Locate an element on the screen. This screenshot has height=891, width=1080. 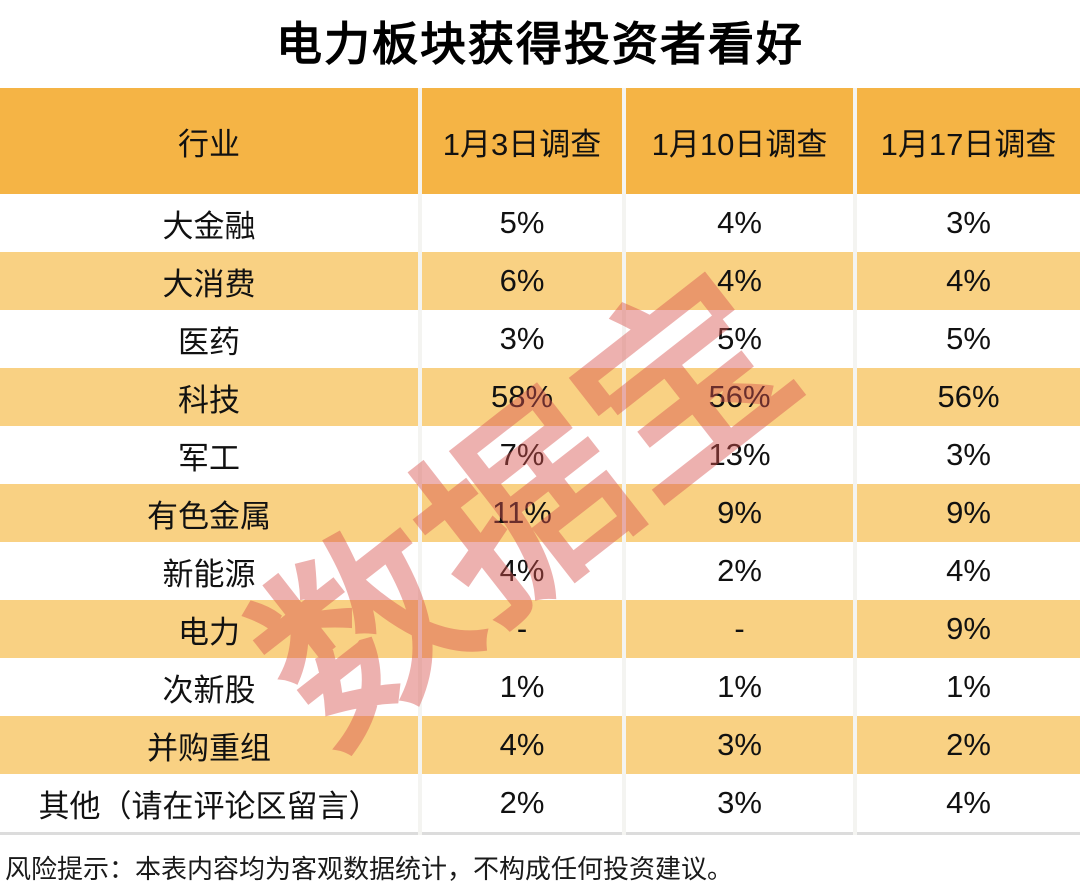
table-row: 医药 3% 5% 5% is located at coordinates (540, 339).